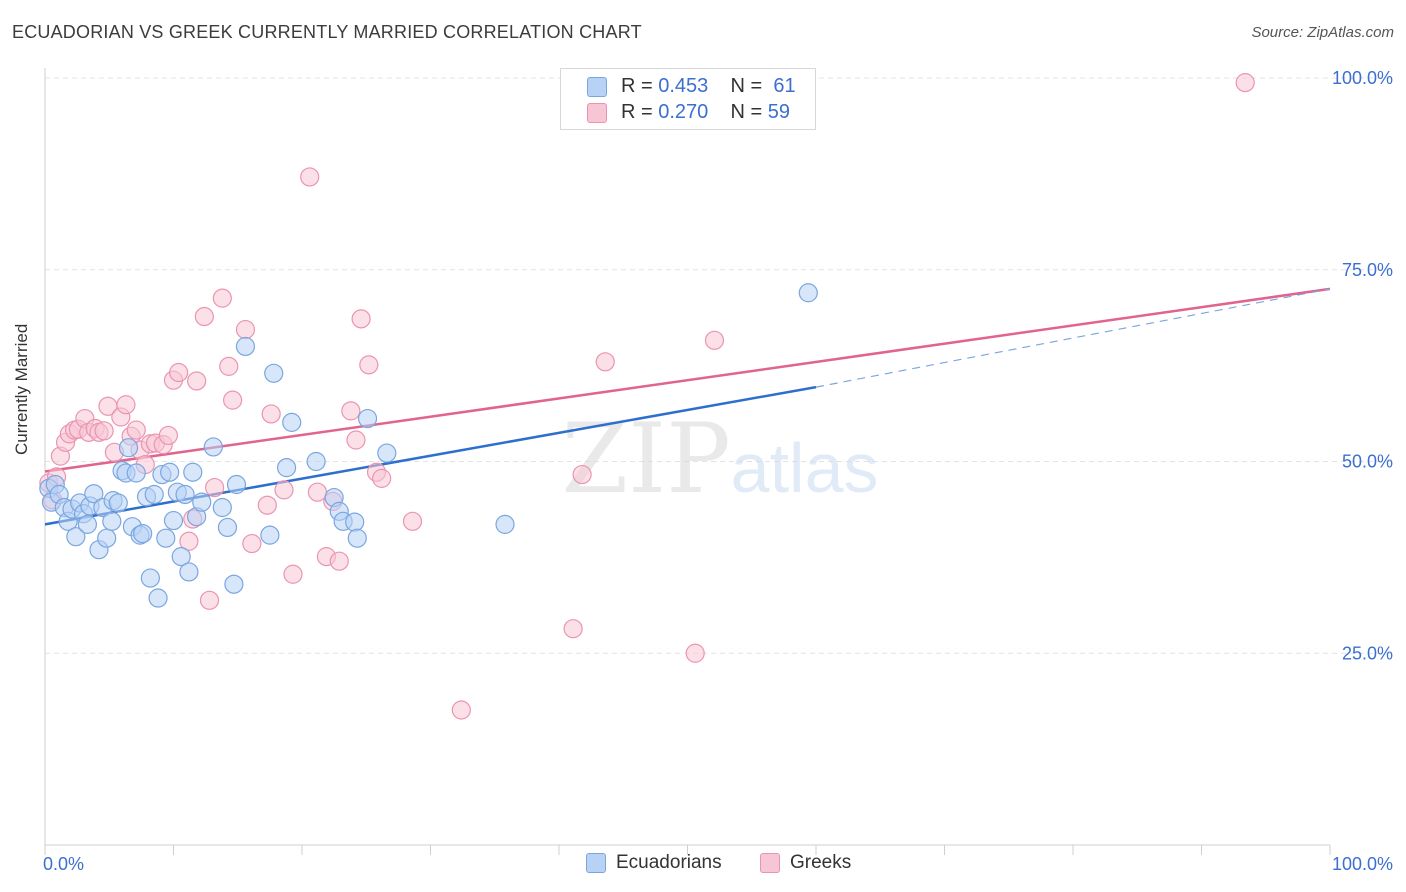  What do you see at coordinates (1322, 32) in the screenshot?
I see `source-credit: Source: ZipAtlas.com` at bounding box center [1322, 32].